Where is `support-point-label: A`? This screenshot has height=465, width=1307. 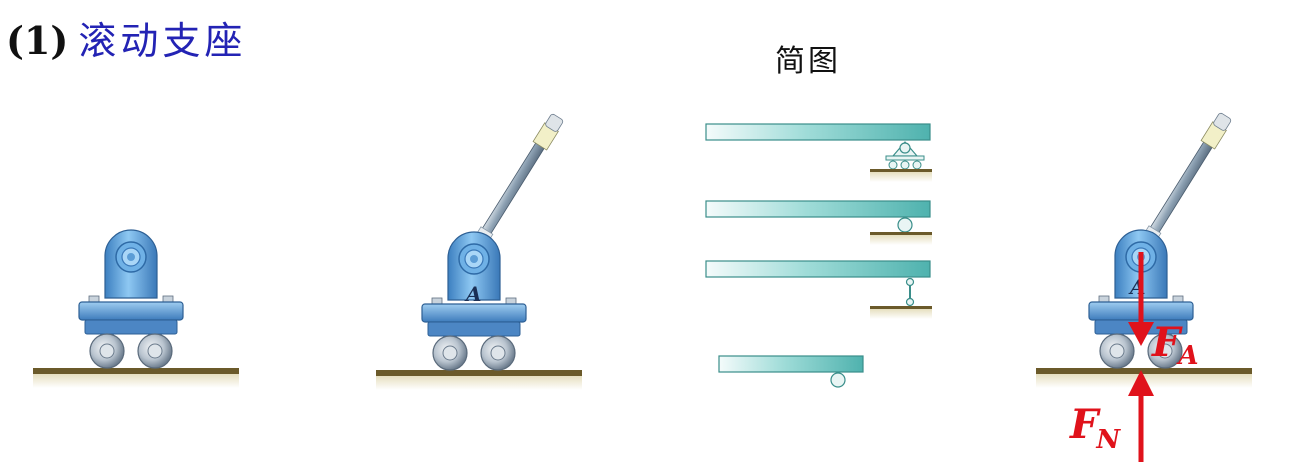
support-point-label: A is located at coordinates (473, 294).